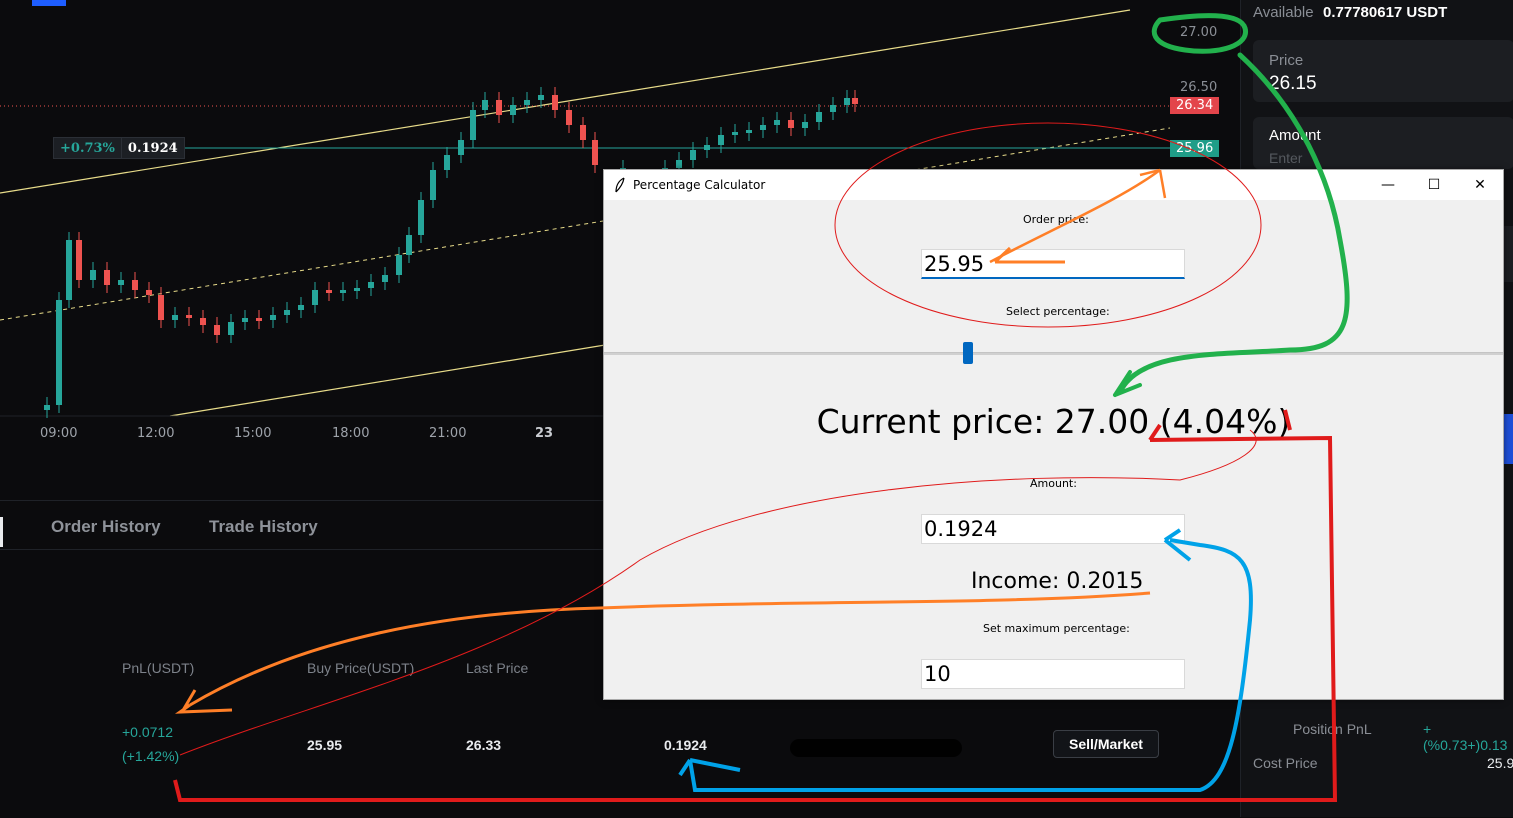 The width and height of the screenshot is (1513, 818). Describe the element at coordinates (1106, 744) in the screenshot. I see `sell-market-button: Sell/Market` at that location.